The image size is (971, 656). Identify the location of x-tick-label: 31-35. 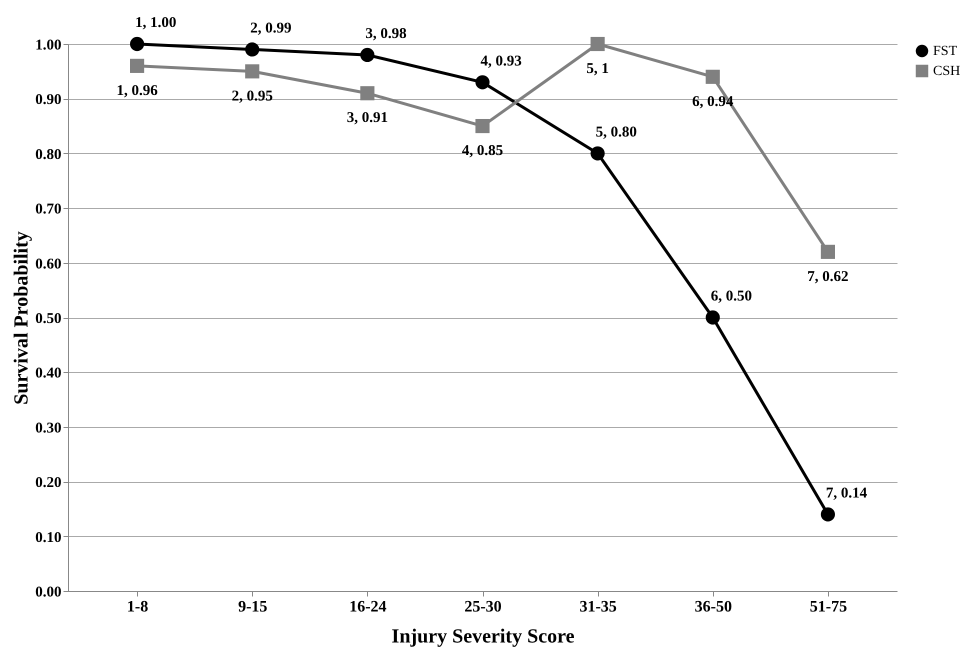
(598, 607).